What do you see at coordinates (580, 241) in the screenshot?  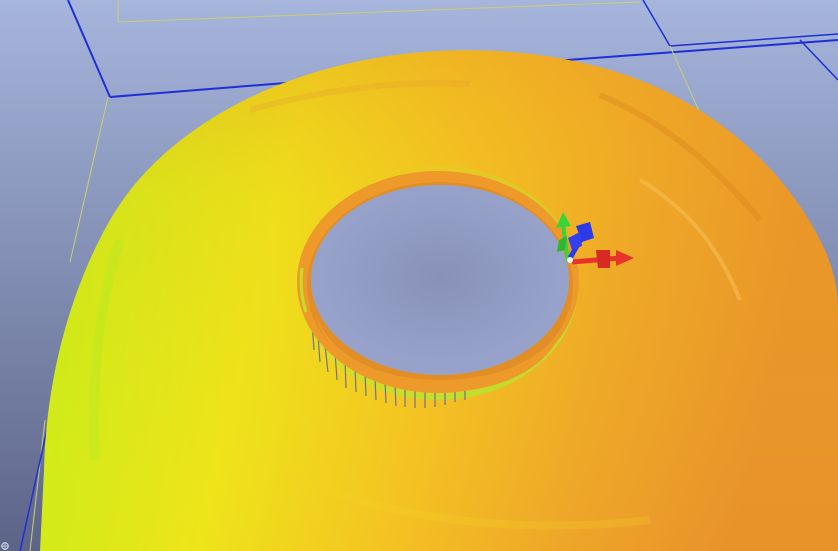 I see `z-axis-arrow` at bounding box center [580, 241].